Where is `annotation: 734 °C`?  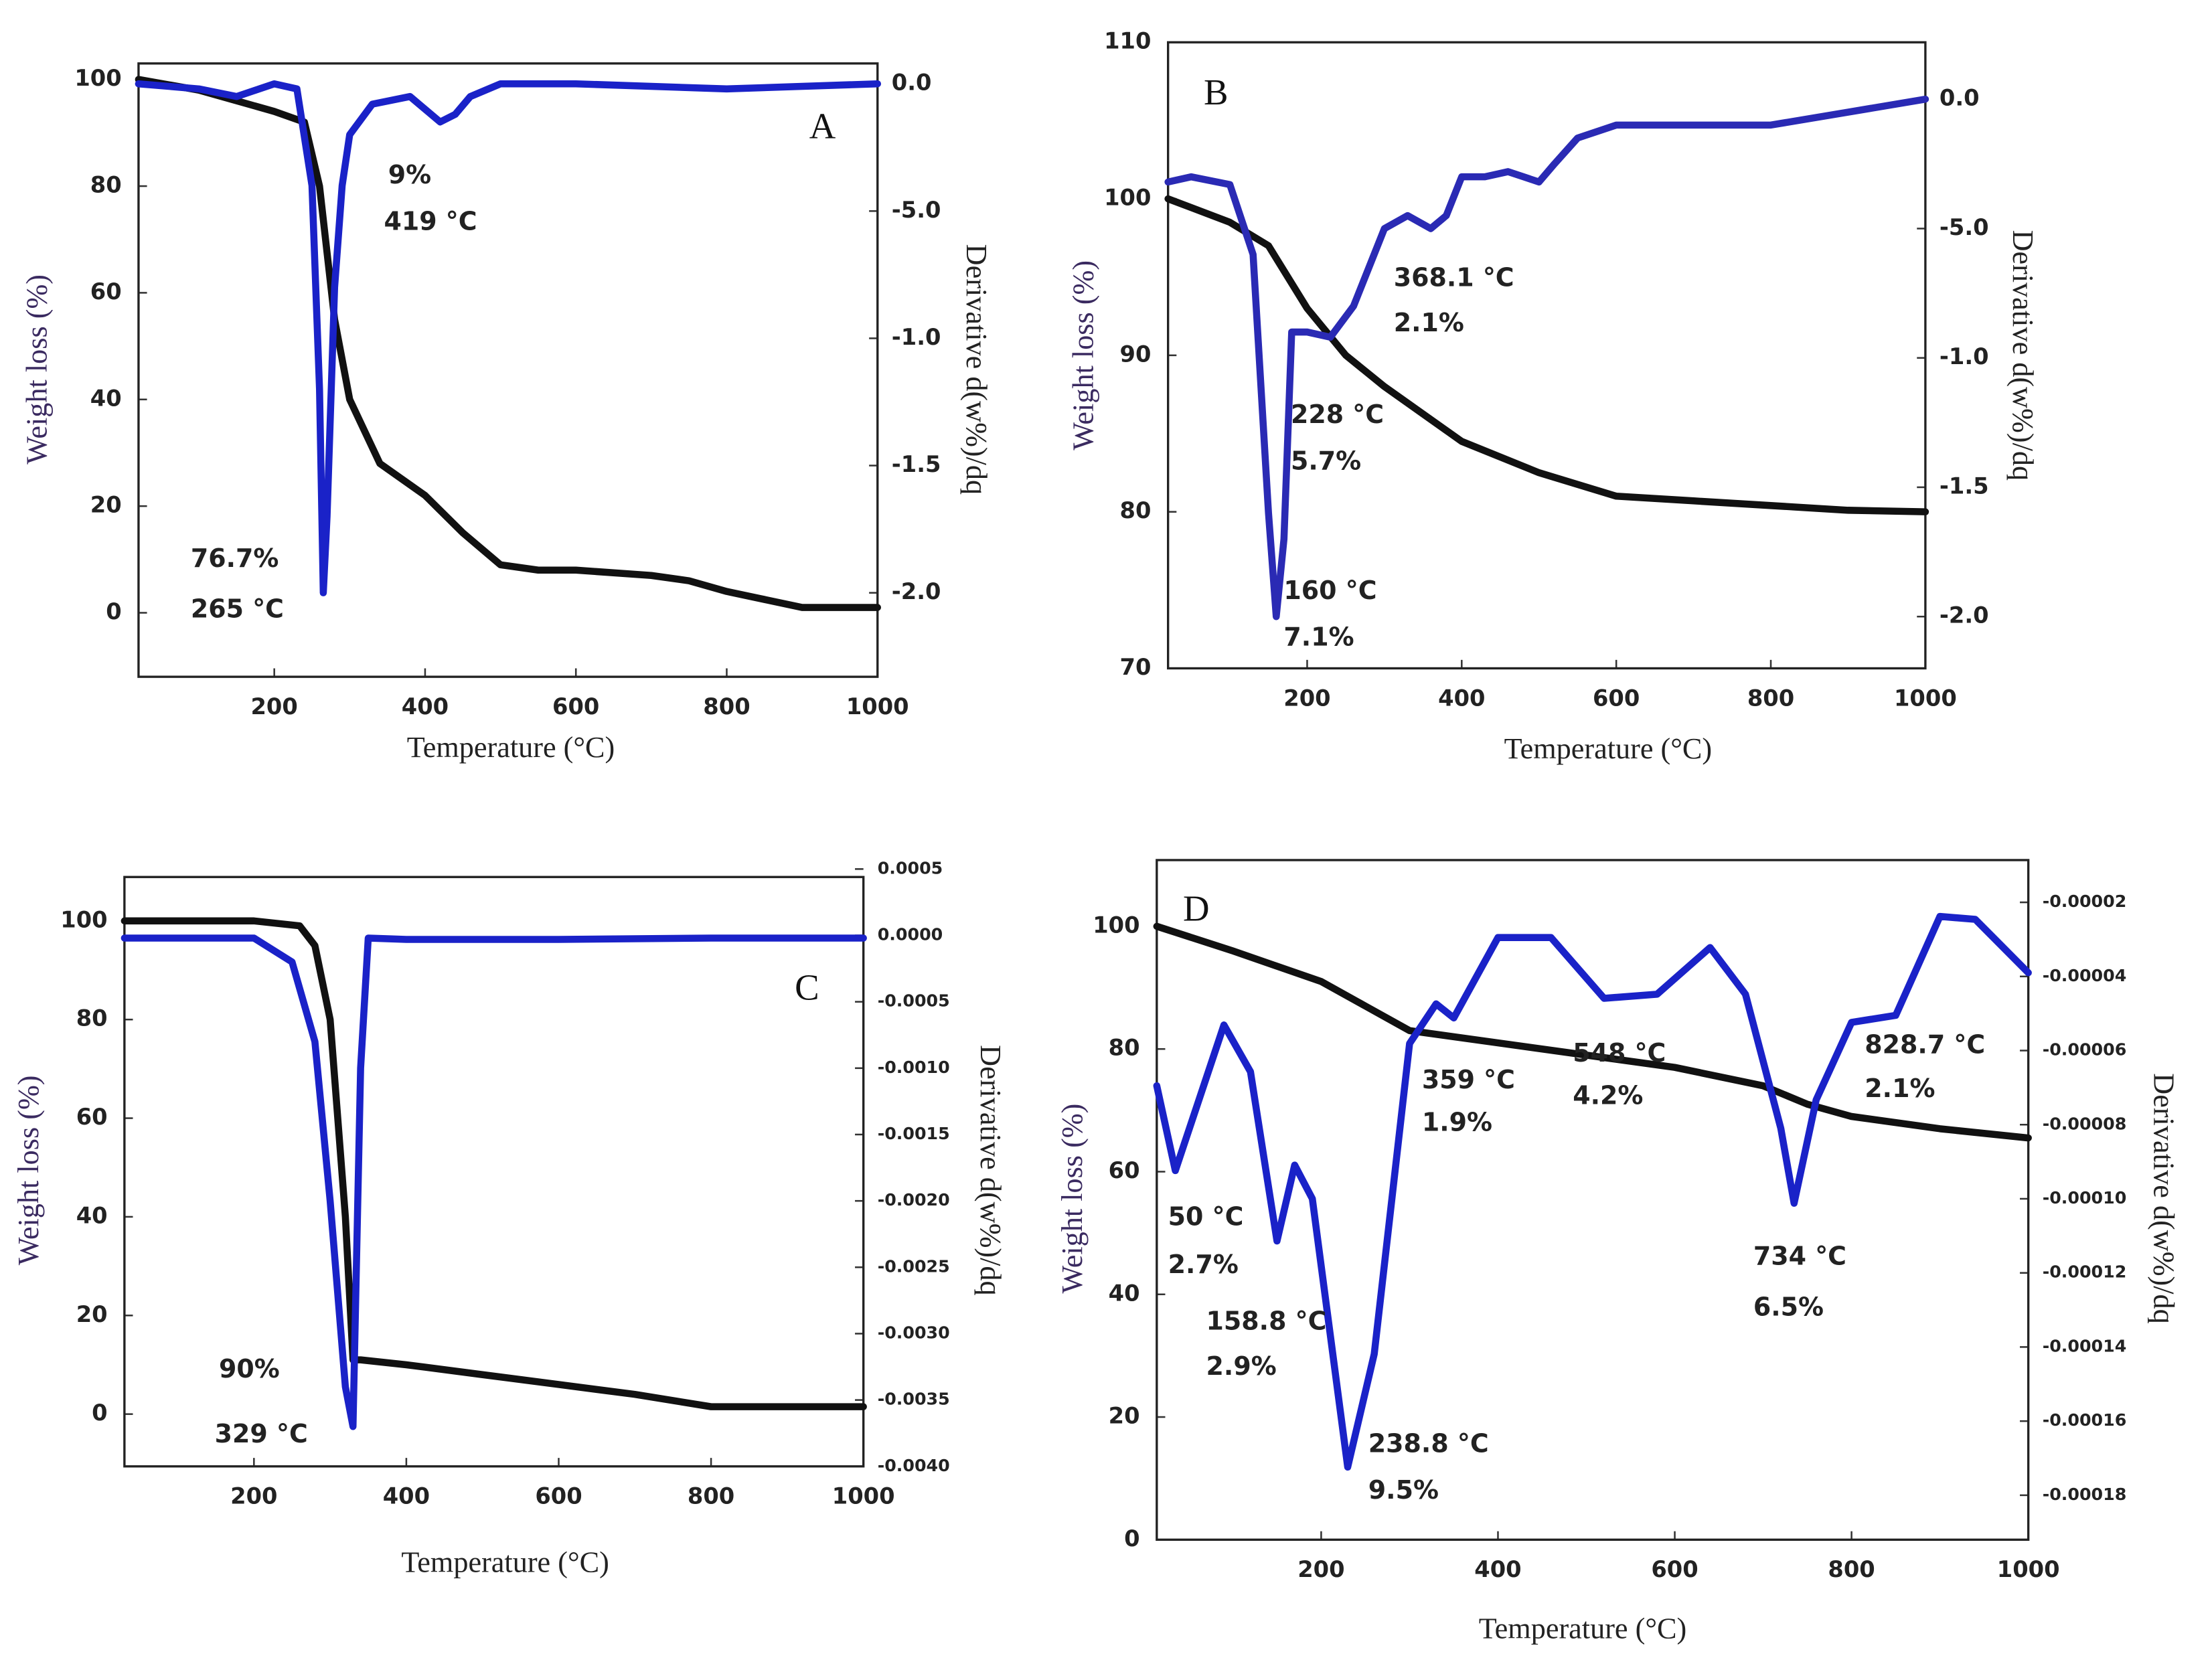 annotation: 734 °C is located at coordinates (1799, 1256).